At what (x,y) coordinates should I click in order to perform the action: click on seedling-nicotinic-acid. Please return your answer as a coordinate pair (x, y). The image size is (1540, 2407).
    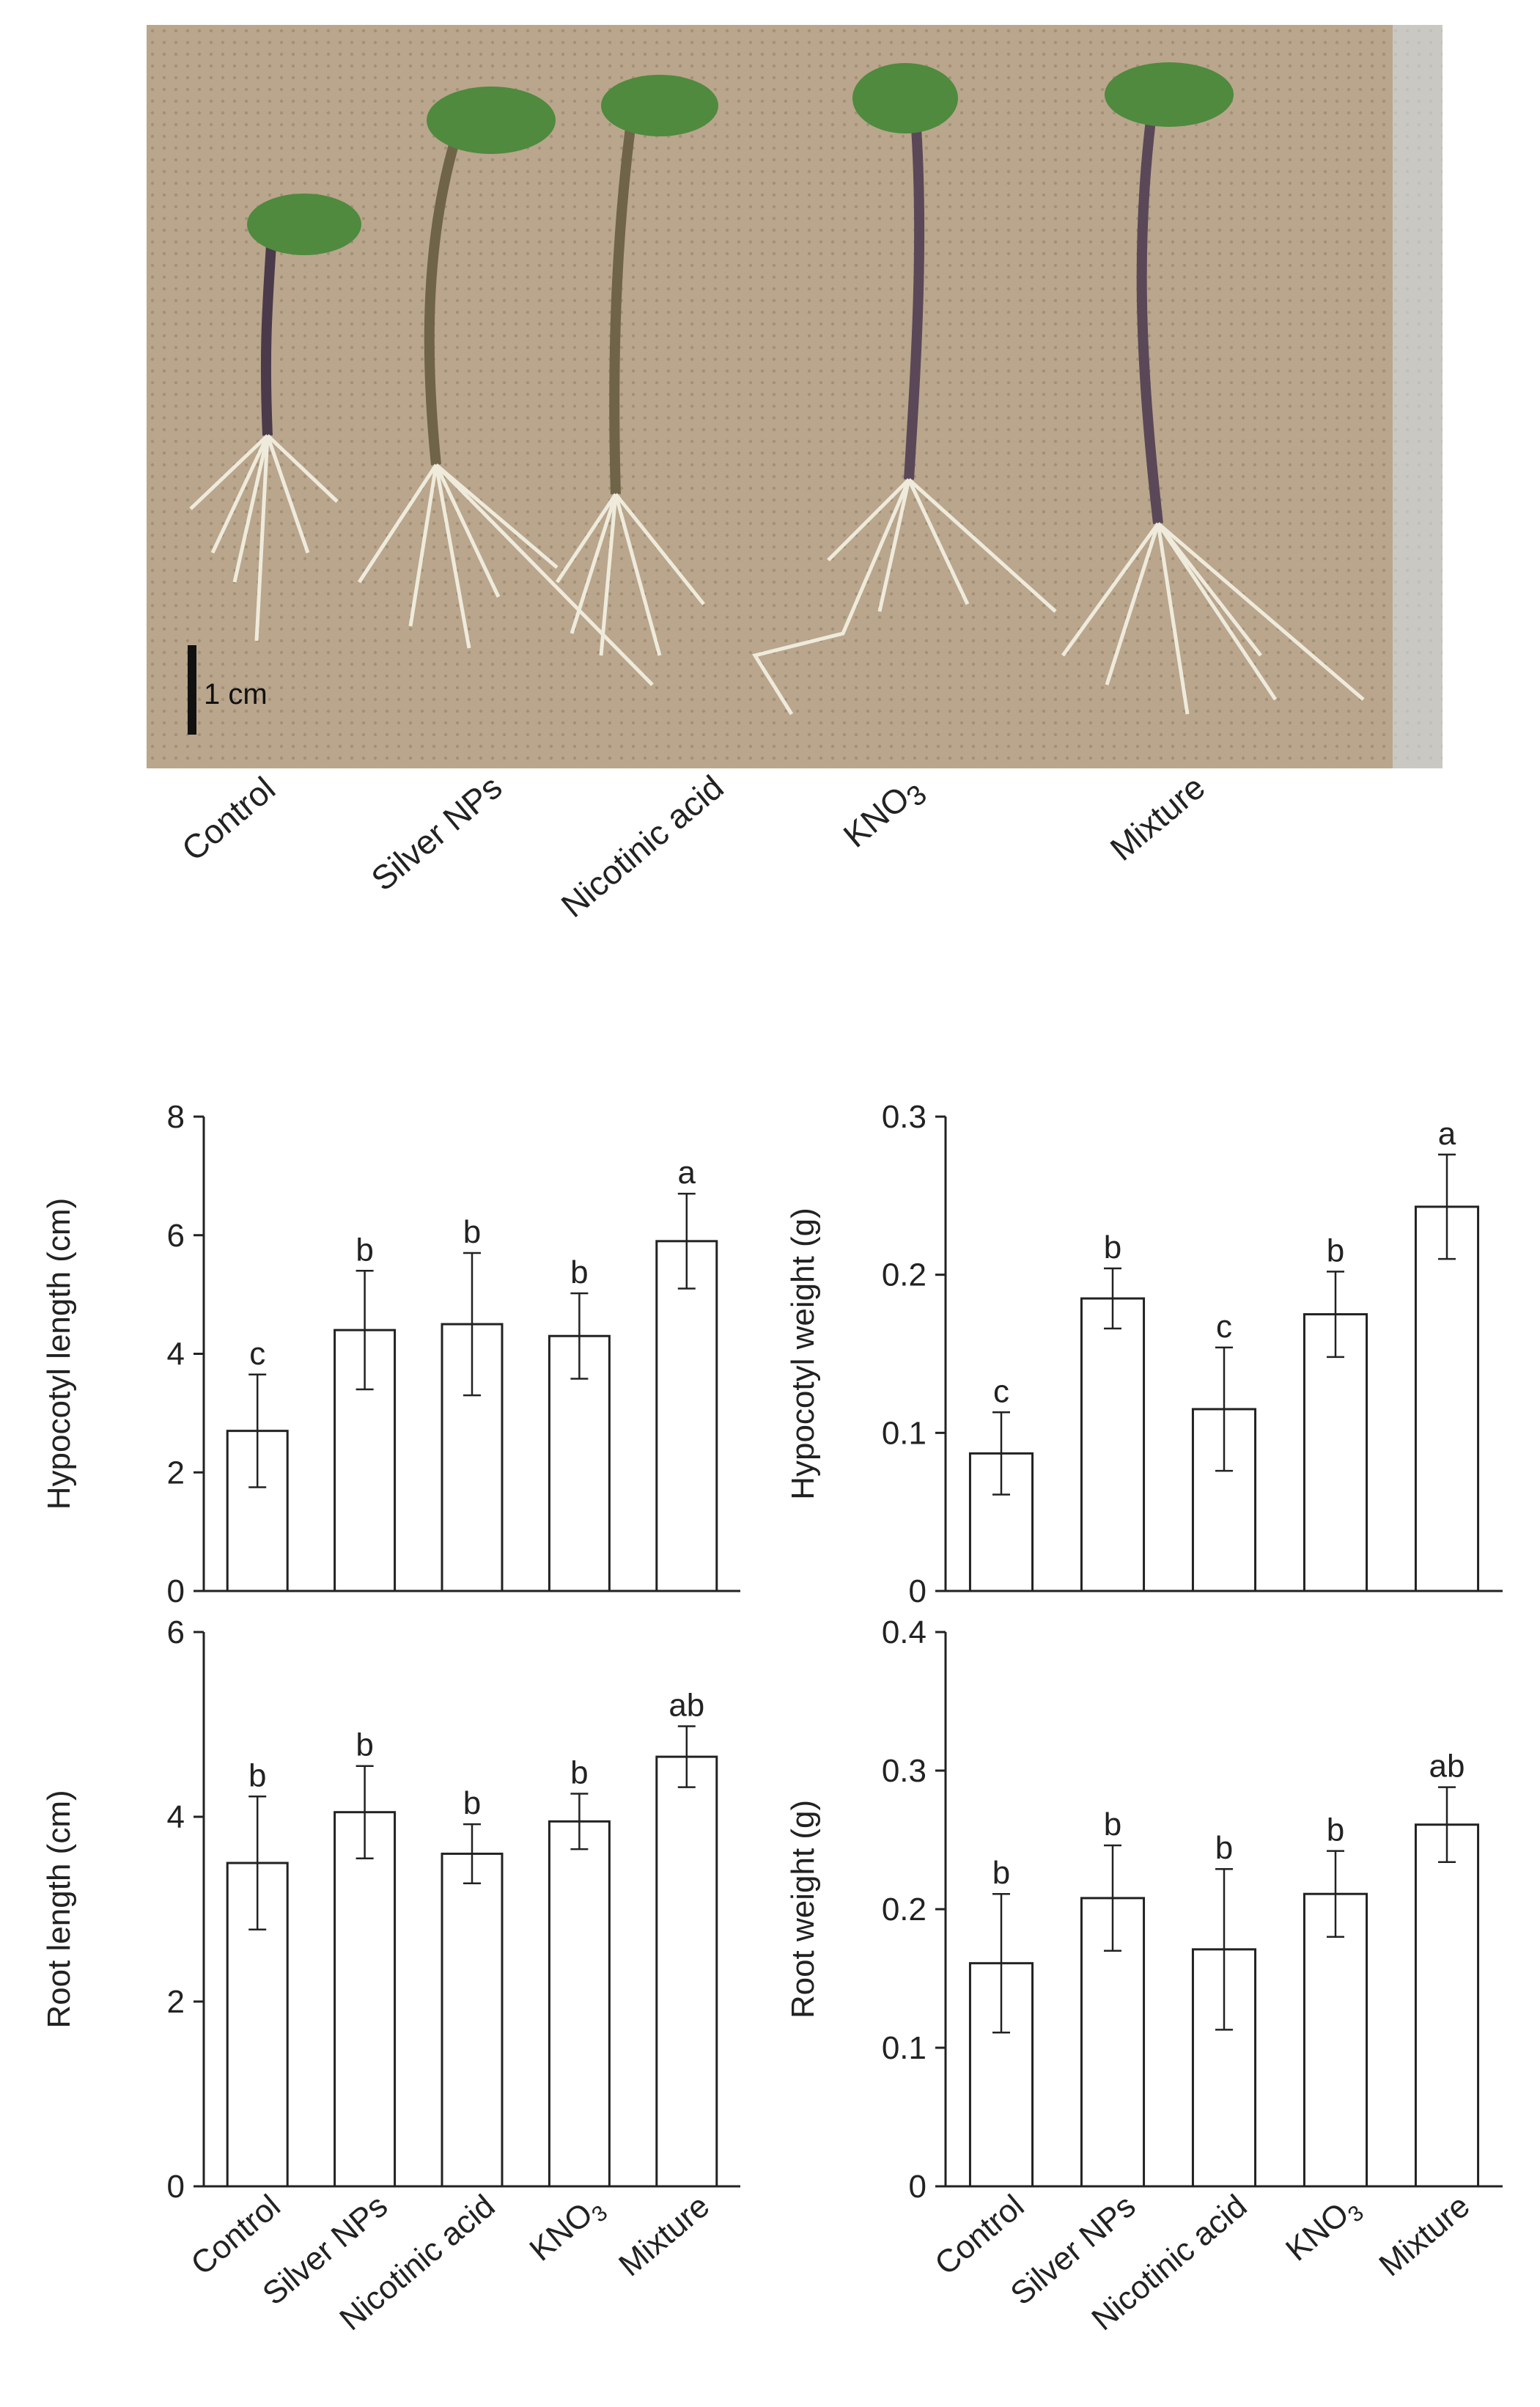
    Looking at the image, I should click on (636, 366).